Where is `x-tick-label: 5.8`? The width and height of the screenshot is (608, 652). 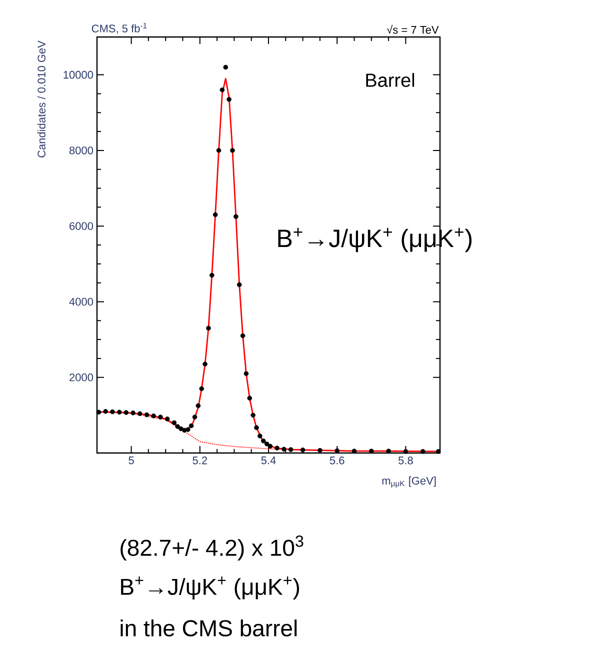
x-tick-label: 5.8 is located at coordinates (405, 460).